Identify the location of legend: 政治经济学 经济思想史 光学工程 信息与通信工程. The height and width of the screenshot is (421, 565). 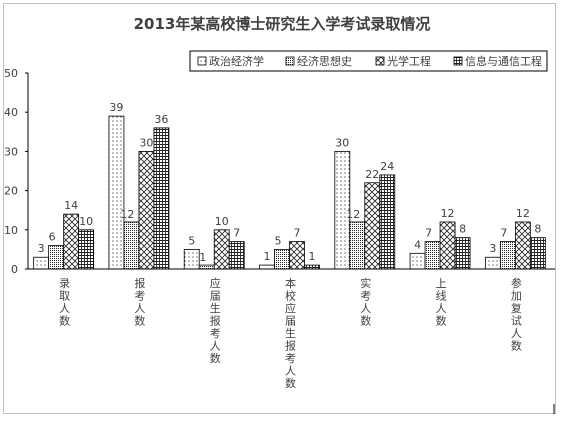
(368, 61).